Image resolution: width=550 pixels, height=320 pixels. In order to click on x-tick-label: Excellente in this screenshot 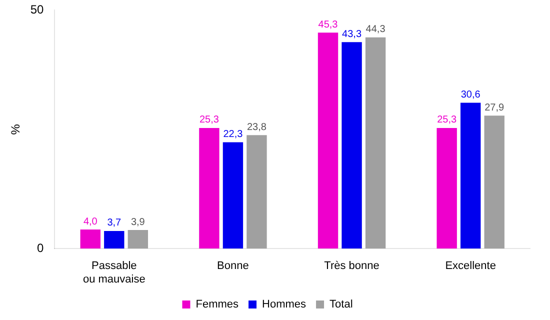, I will do `click(470, 266)`.